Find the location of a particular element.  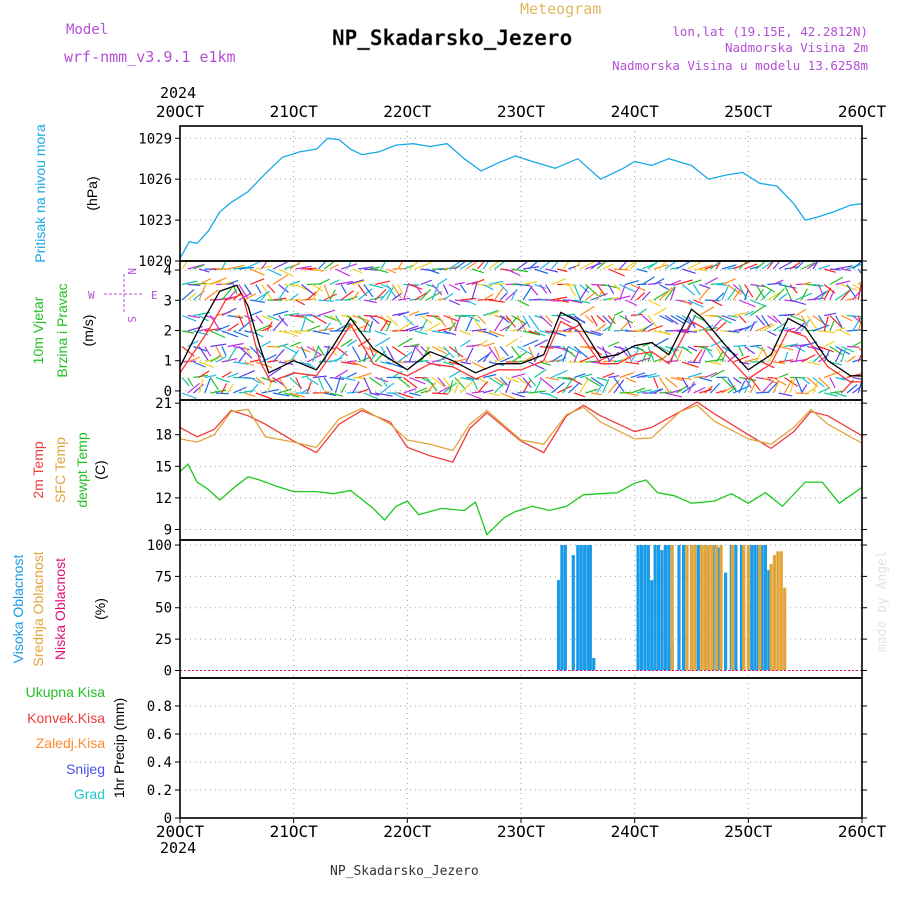

y-axis-label: (hPa) is located at coordinates (92, 193).